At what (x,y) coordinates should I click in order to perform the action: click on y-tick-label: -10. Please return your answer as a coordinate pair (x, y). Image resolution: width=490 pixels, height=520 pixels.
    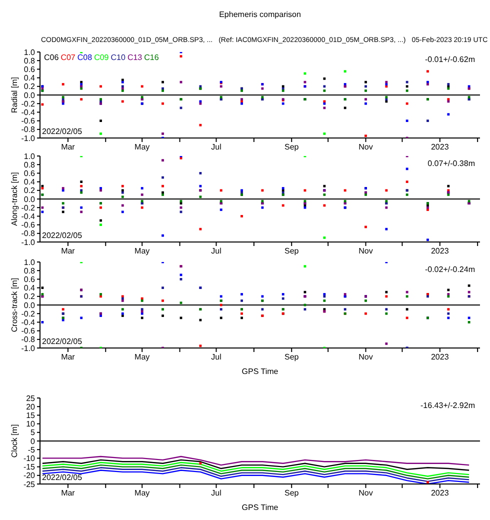
    Looking at the image, I should click on (29, 459).